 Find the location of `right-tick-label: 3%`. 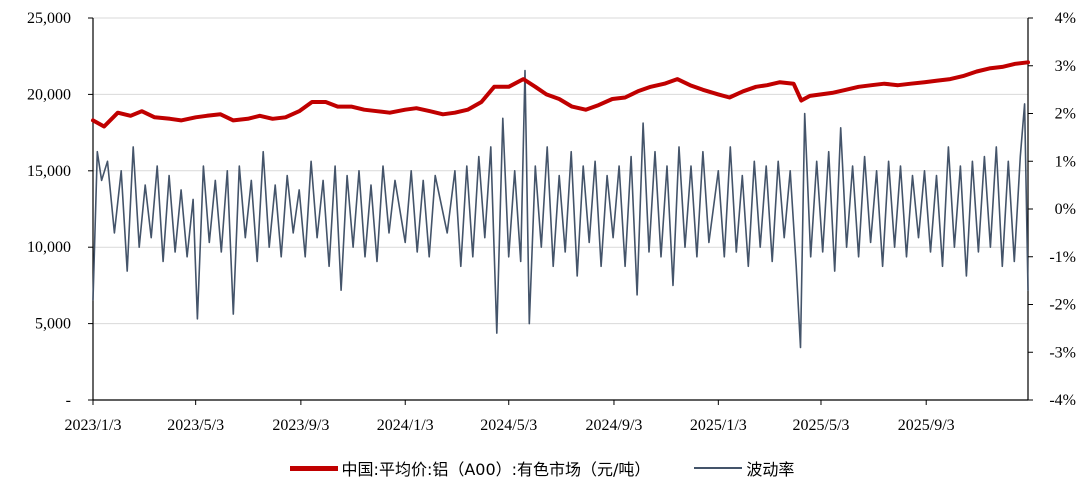

right-tick-label: 3% is located at coordinates (1065, 66).